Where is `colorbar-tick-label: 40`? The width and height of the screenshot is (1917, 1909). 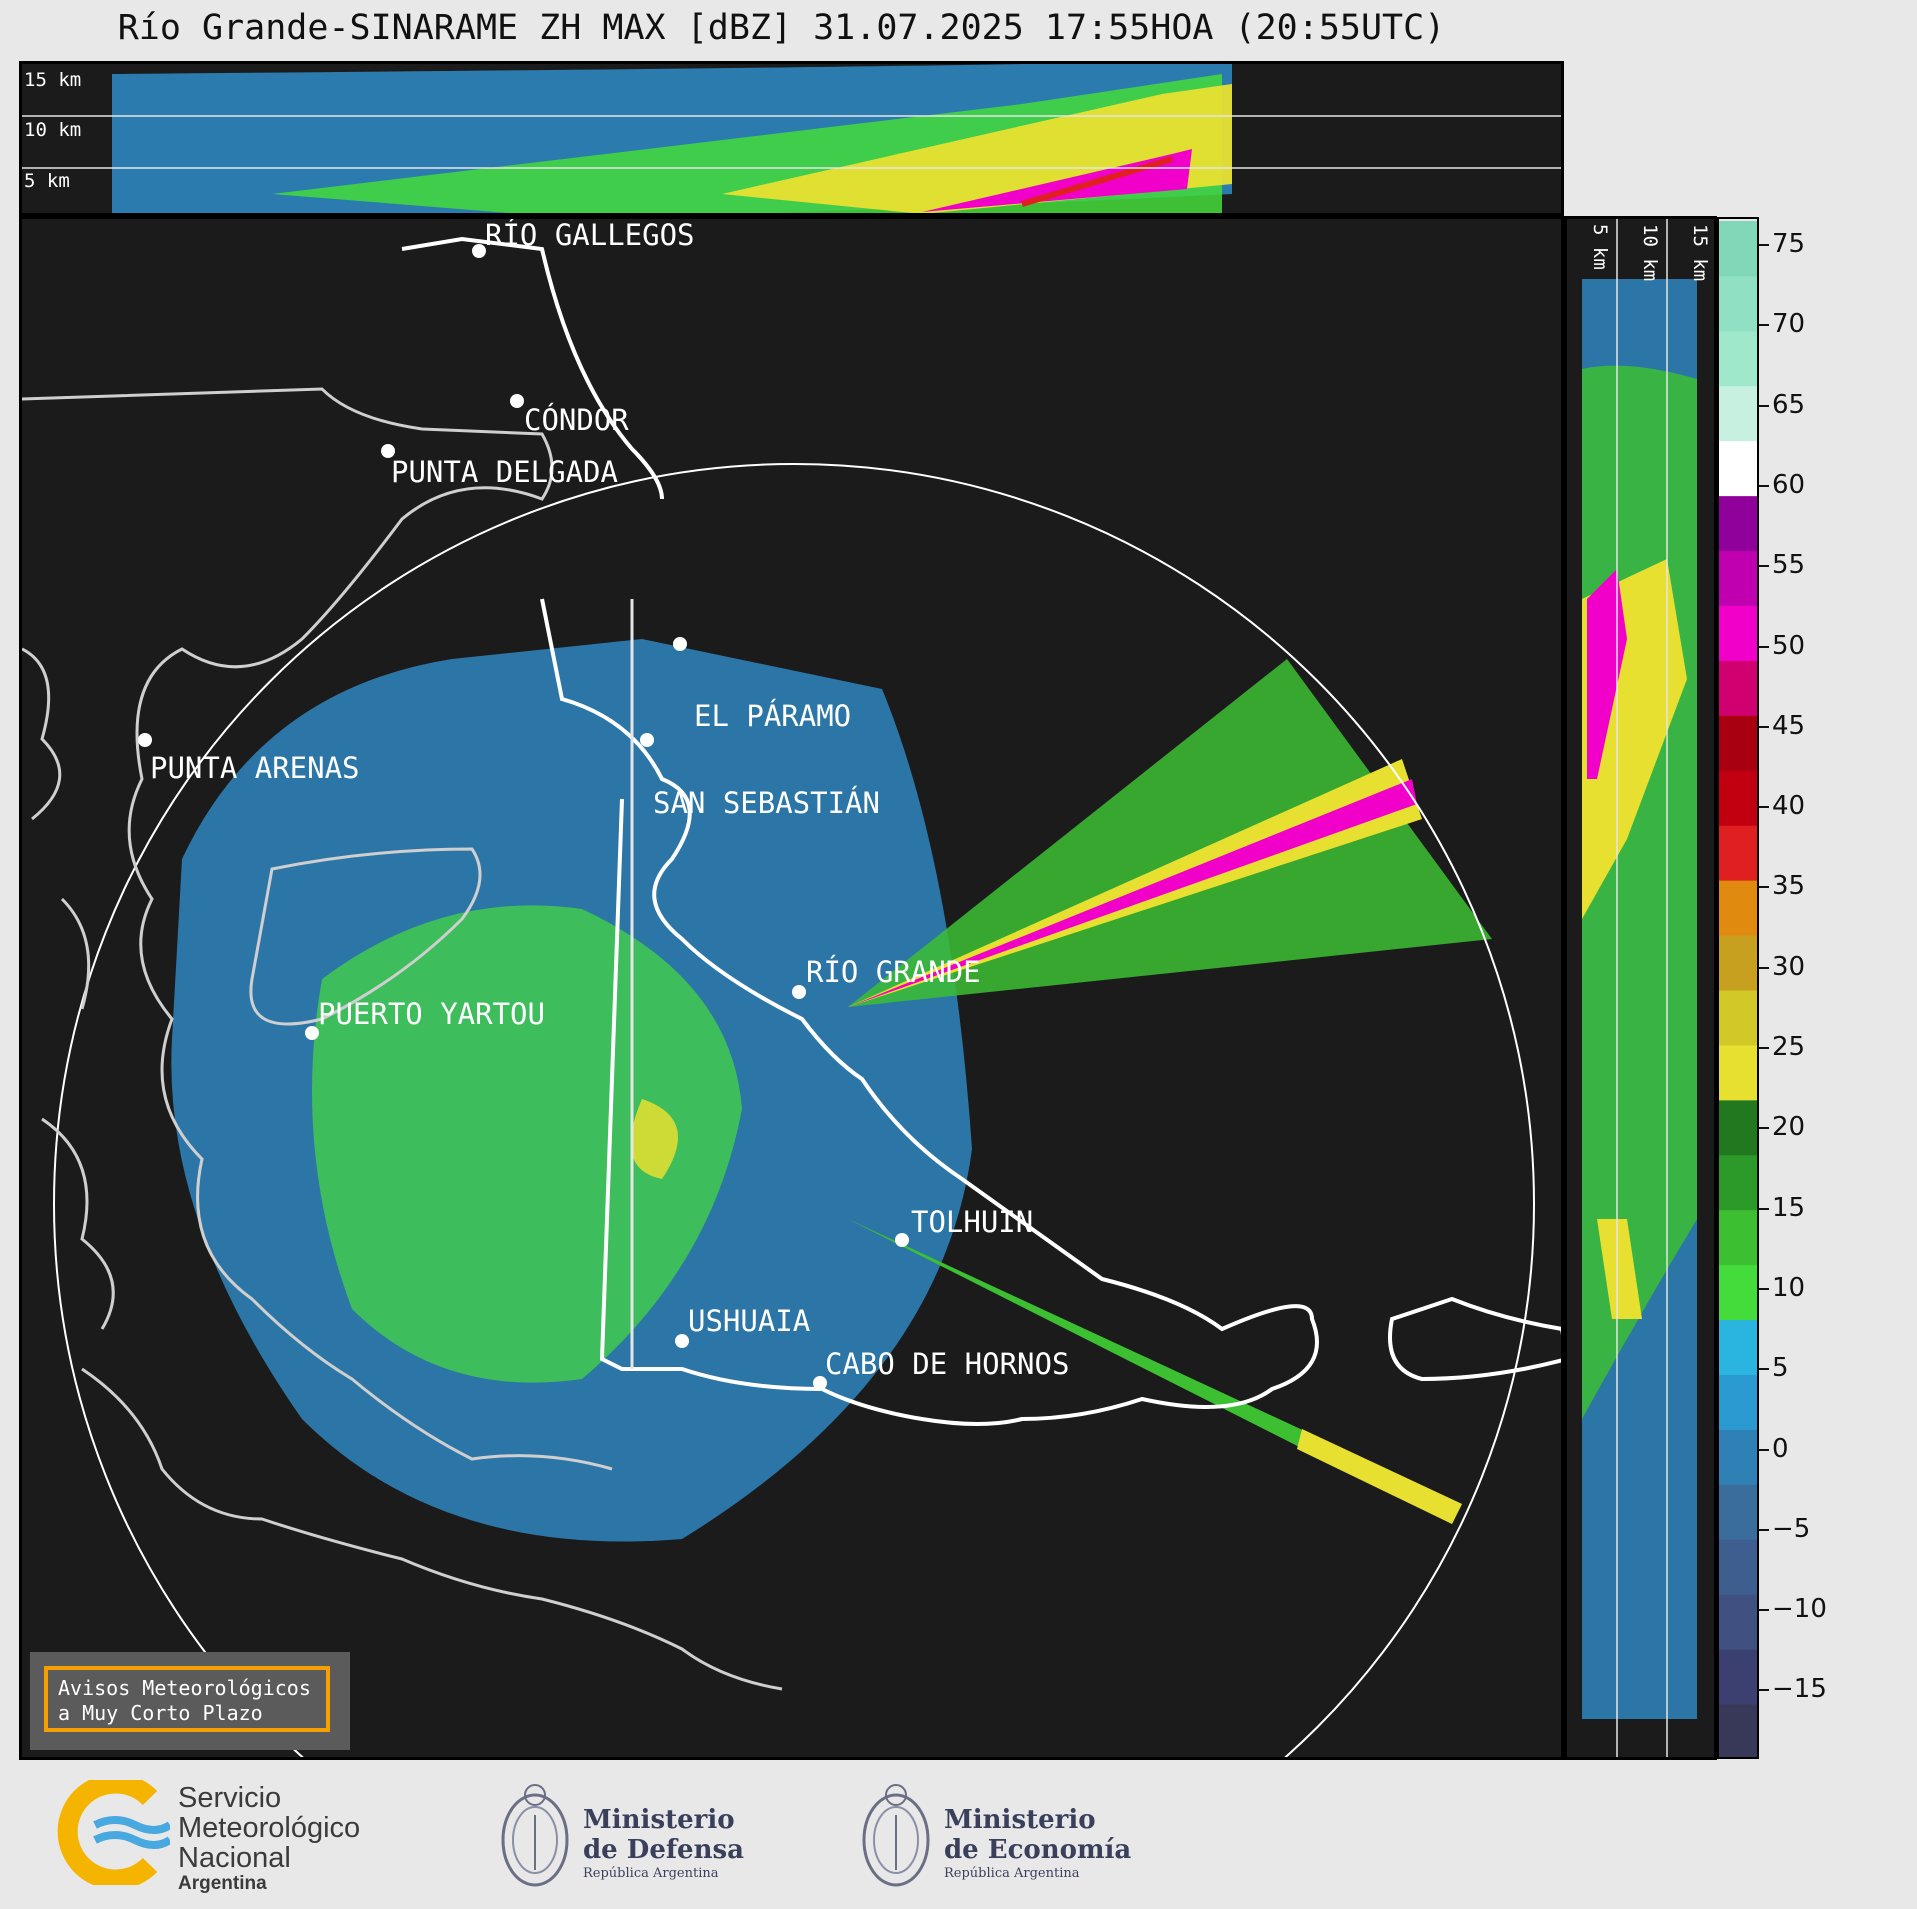 colorbar-tick-label: 40 is located at coordinates (1789, 806).